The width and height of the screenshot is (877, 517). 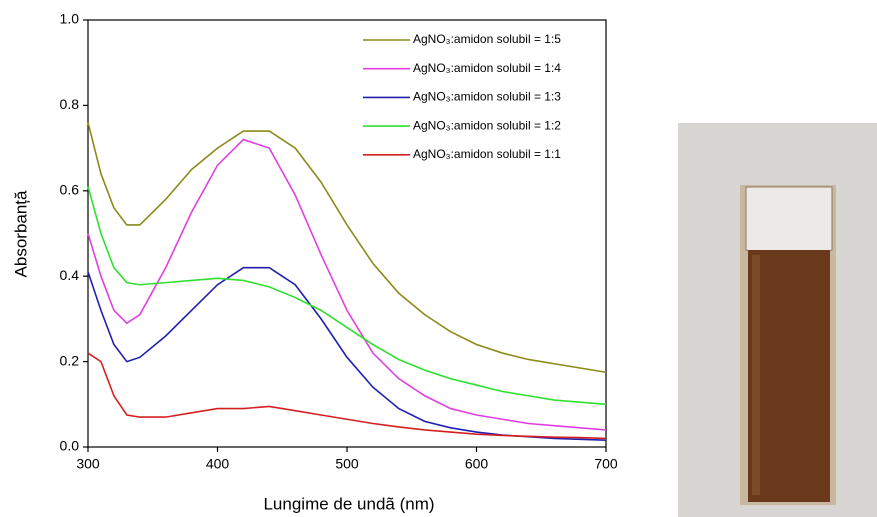 What do you see at coordinates (487, 39) in the screenshot?
I see `legend-label: AgNO₃:amidon solubil = 1:5` at bounding box center [487, 39].